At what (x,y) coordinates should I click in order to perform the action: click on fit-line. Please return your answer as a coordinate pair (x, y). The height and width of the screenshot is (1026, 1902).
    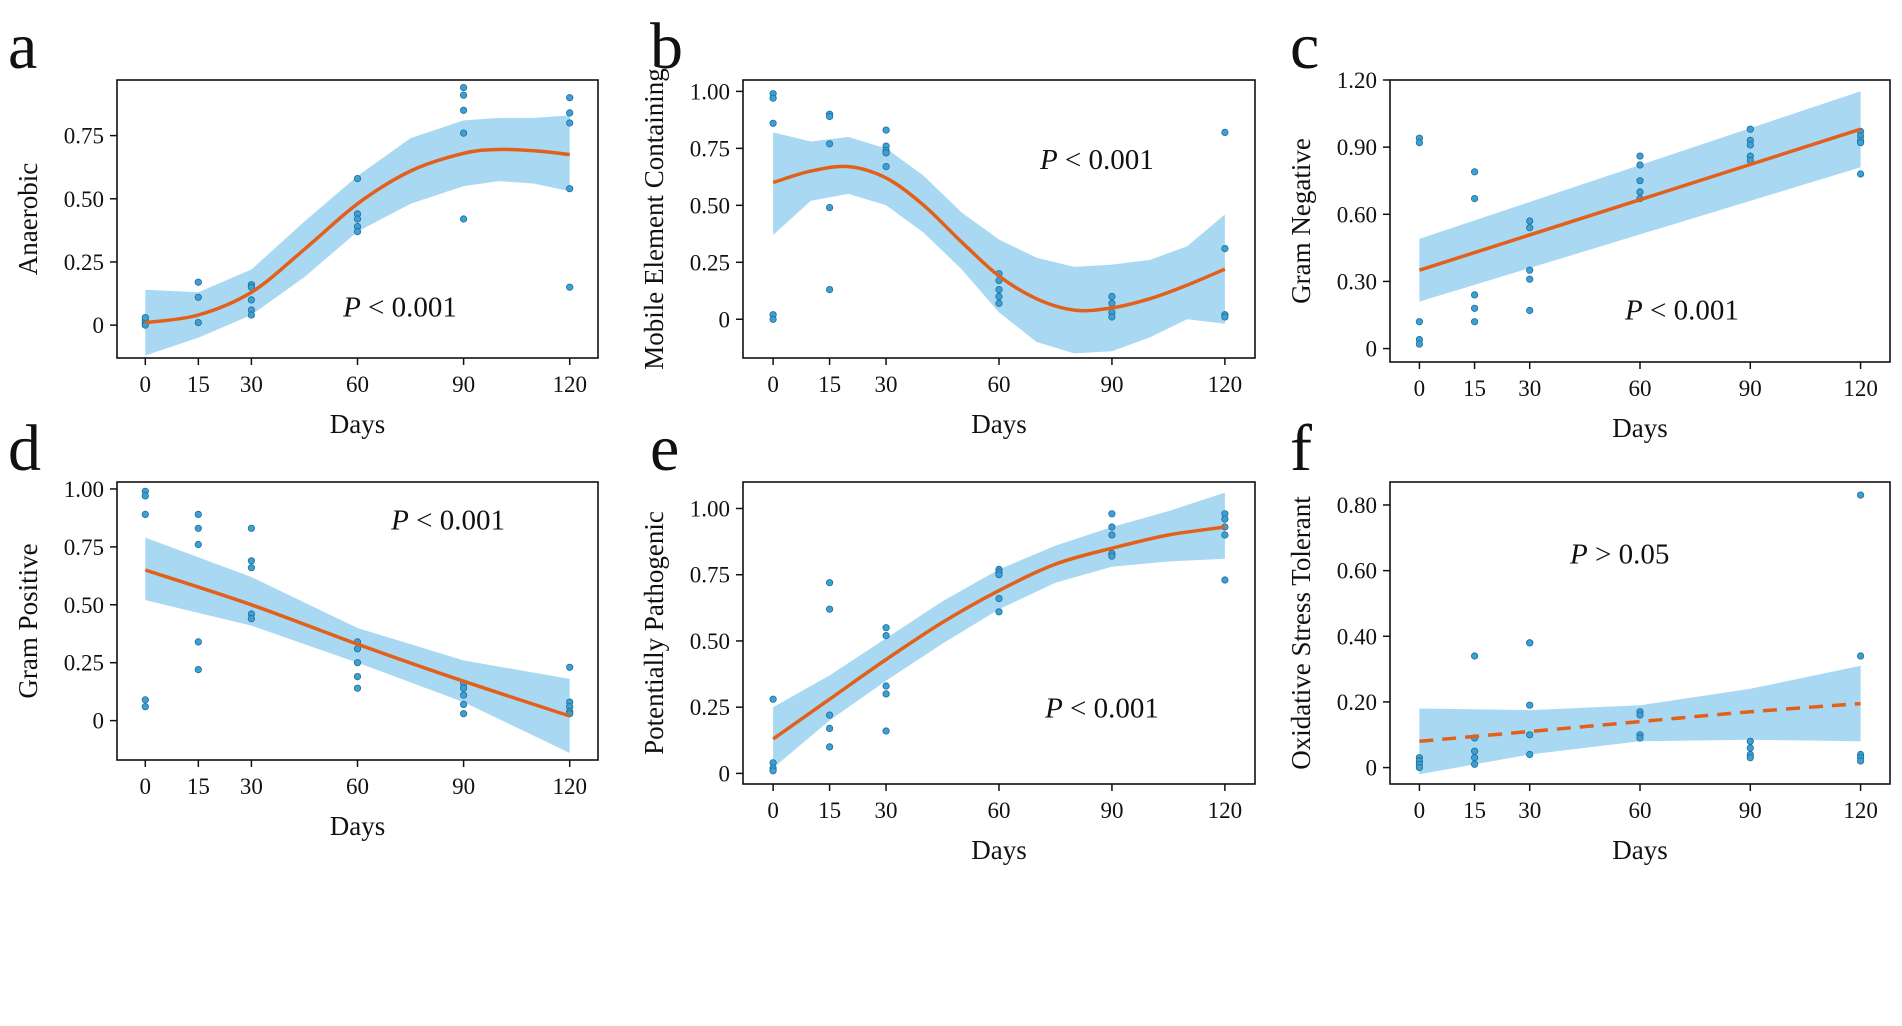
    Looking at the image, I should click on (1640, 722).